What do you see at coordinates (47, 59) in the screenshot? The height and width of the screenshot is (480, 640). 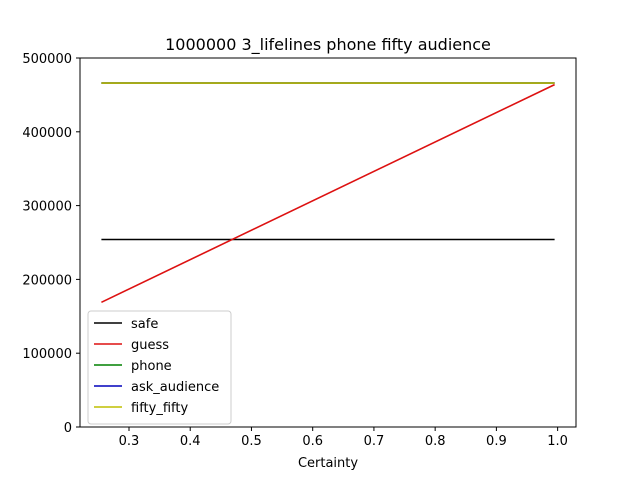 I see `y-tick-label: 500000` at bounding box center [47, 59].